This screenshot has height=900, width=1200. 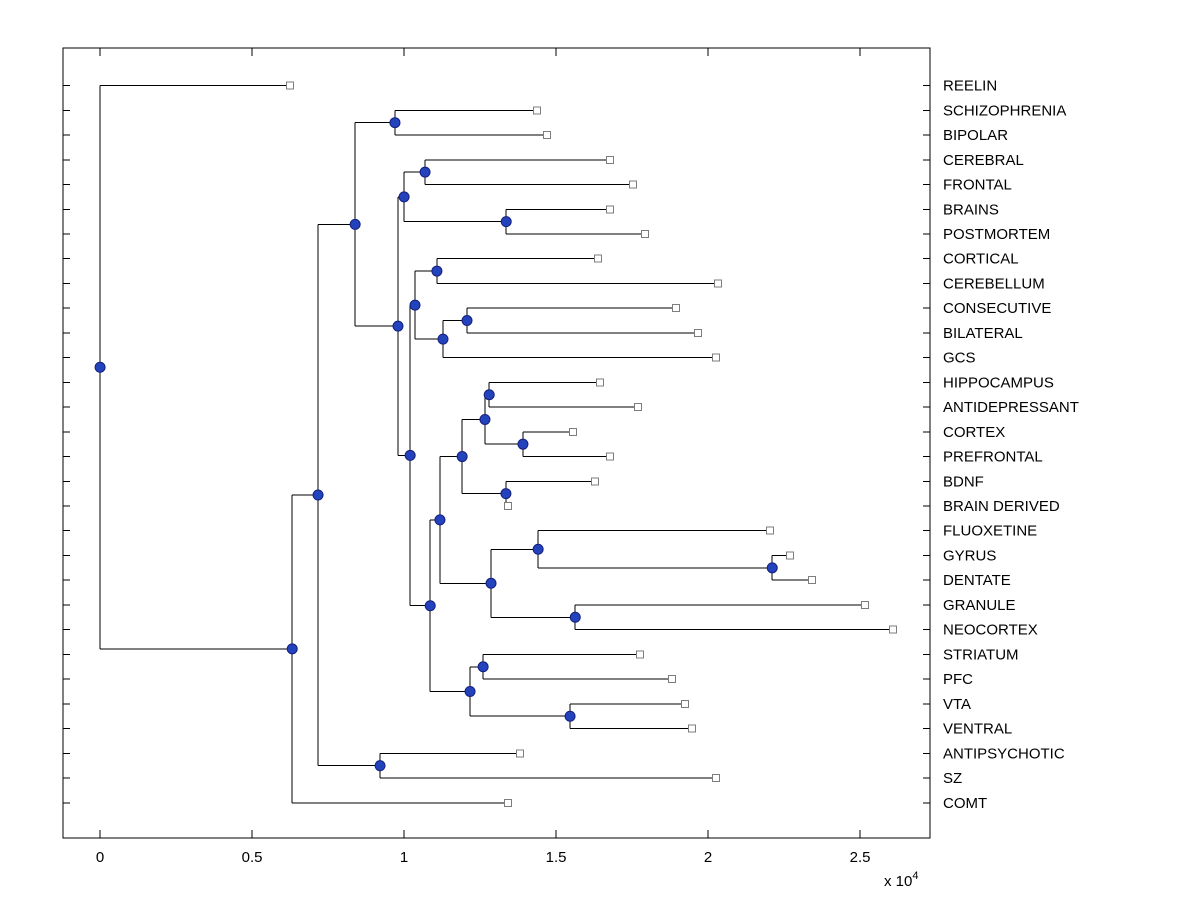 What do you see at coordinates (901, 880) in the screenshot?
I see `x-axis-multiplier: x 104` at bounding box center [901, 880].